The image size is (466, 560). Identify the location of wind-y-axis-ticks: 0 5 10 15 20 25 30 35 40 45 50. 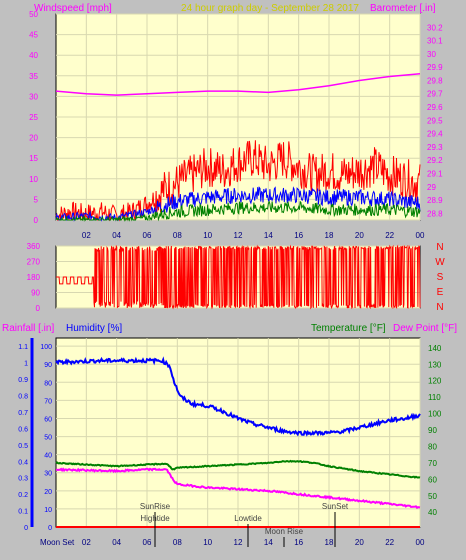
(33, 117).